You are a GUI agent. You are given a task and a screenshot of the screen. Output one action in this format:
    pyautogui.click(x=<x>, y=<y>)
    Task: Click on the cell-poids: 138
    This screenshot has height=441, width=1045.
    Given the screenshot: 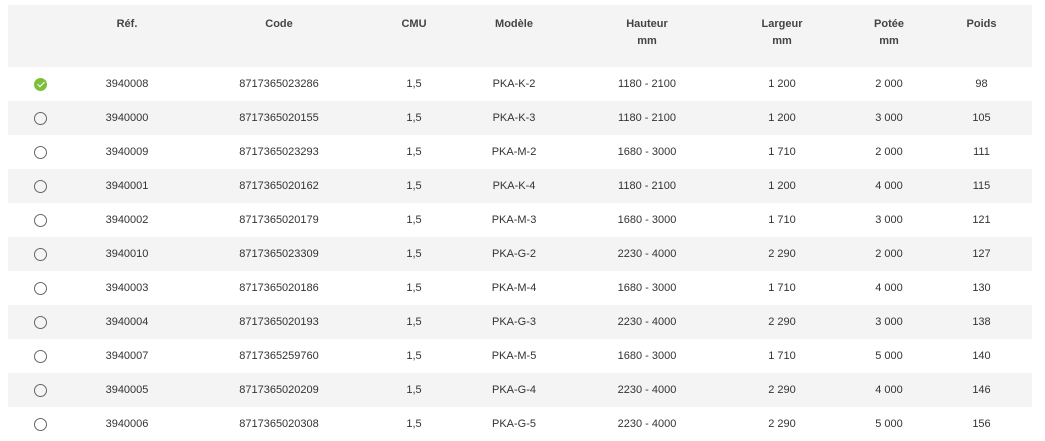 What is the action you would take?
    pyautogui.click(x=981, y=322)
    